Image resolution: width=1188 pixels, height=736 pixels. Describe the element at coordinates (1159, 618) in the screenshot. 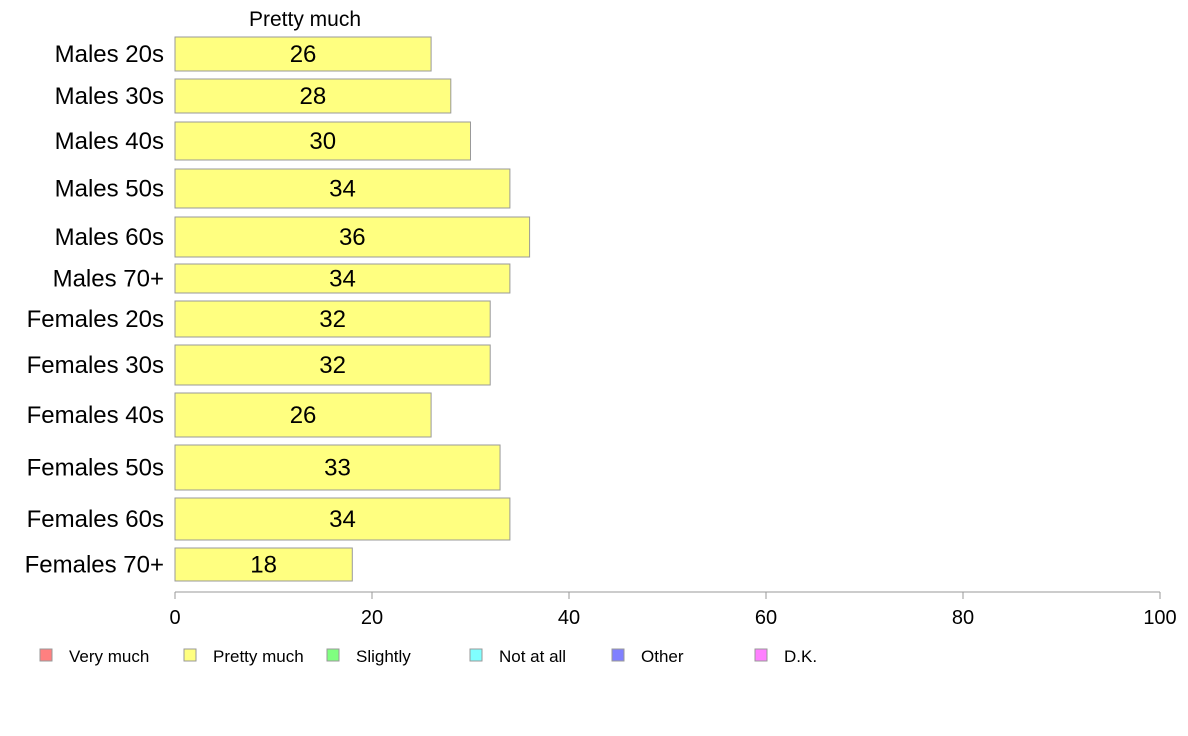

I see `x-tick-label: 100` at that location.